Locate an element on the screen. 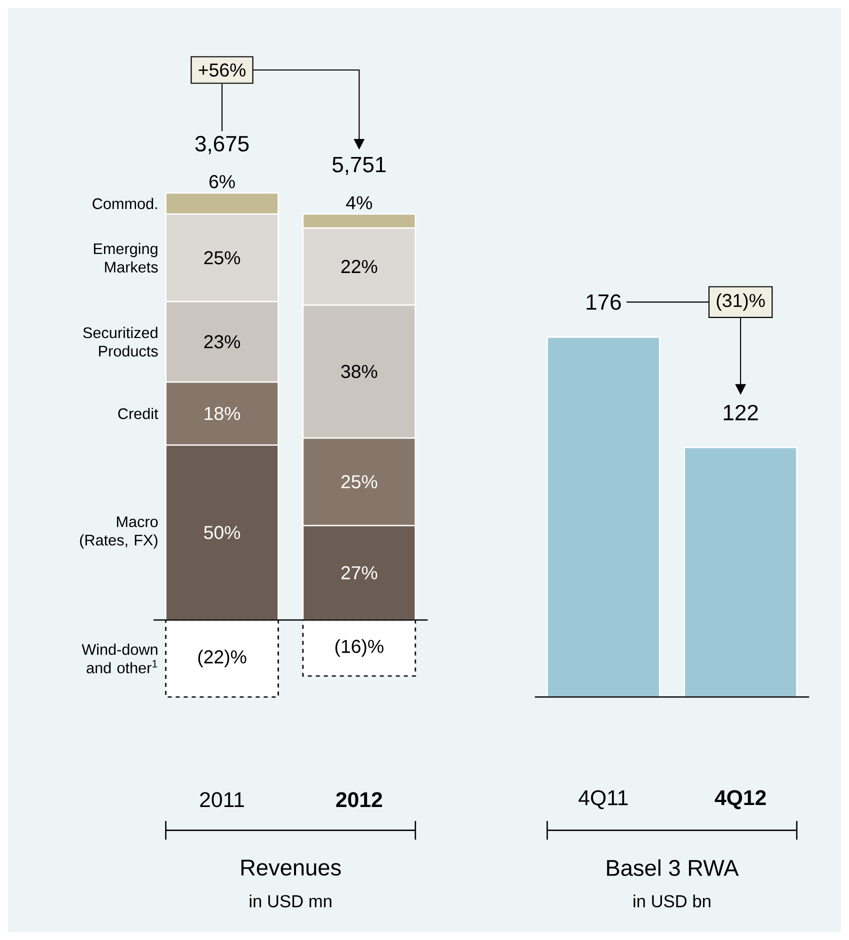  data-label: (22)% is located at coordinates (222, 659).